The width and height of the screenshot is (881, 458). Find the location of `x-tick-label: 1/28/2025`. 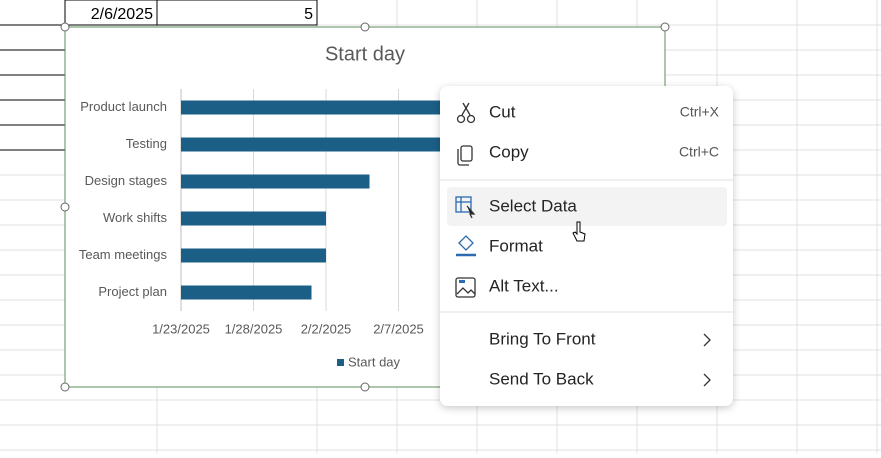

x-tick-label: 1/28/2025 is located at coordinates (254, 328).